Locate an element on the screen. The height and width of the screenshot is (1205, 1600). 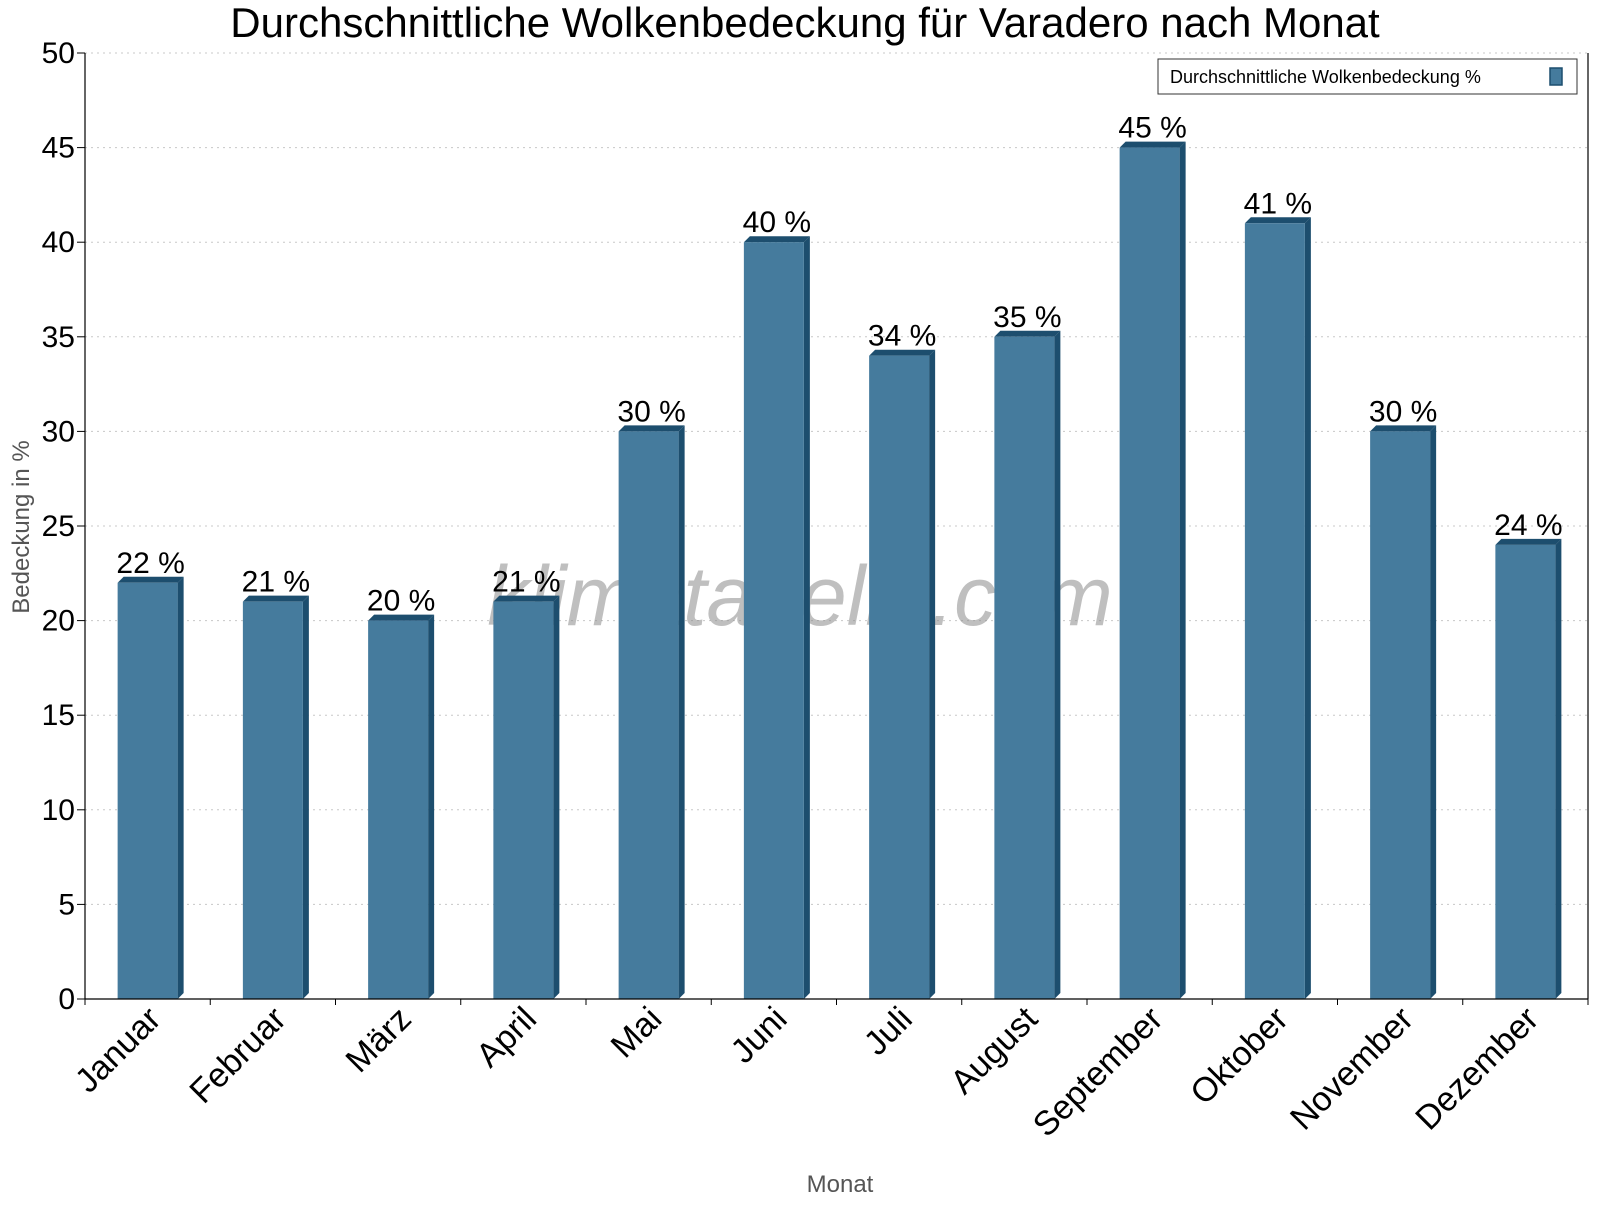
bar-value-label: 24 % is located at coordinates (1528, 525).